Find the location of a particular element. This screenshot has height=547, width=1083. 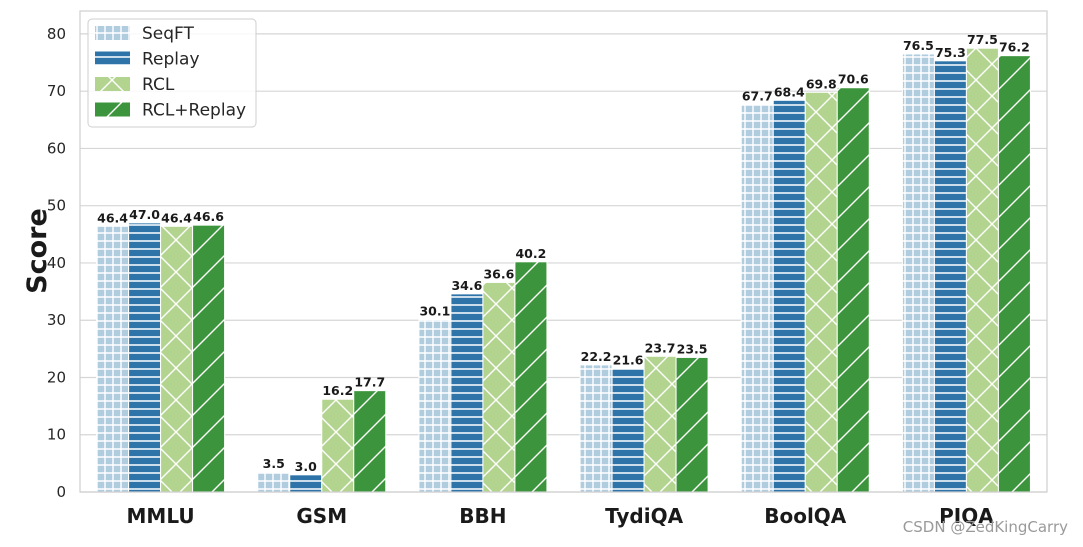

watermark-text: CSDN @ZedKingCarry is located at coordinates (985, 527).